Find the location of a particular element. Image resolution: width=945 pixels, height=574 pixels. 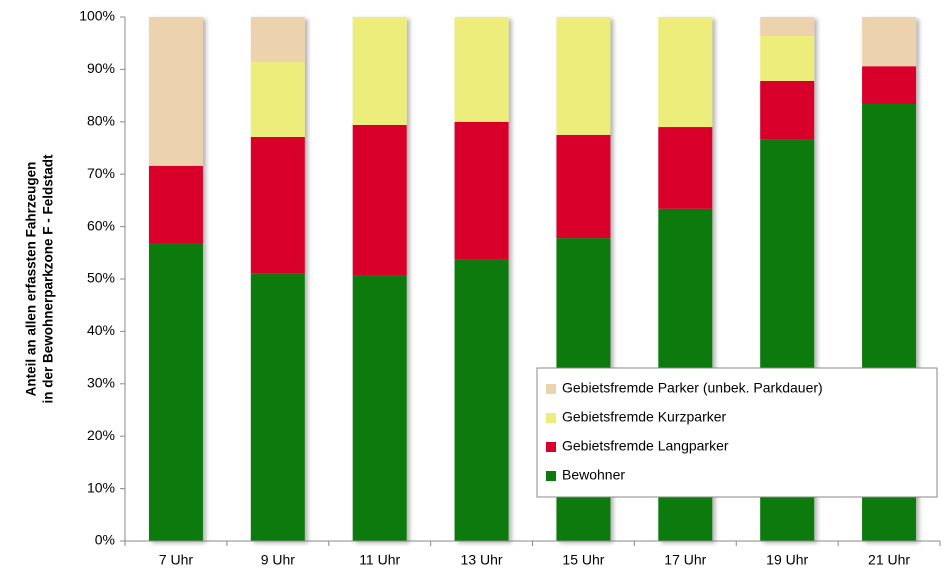

legend-label: Gebietsfremde Kurzparker is located at coordinates (644, 417).